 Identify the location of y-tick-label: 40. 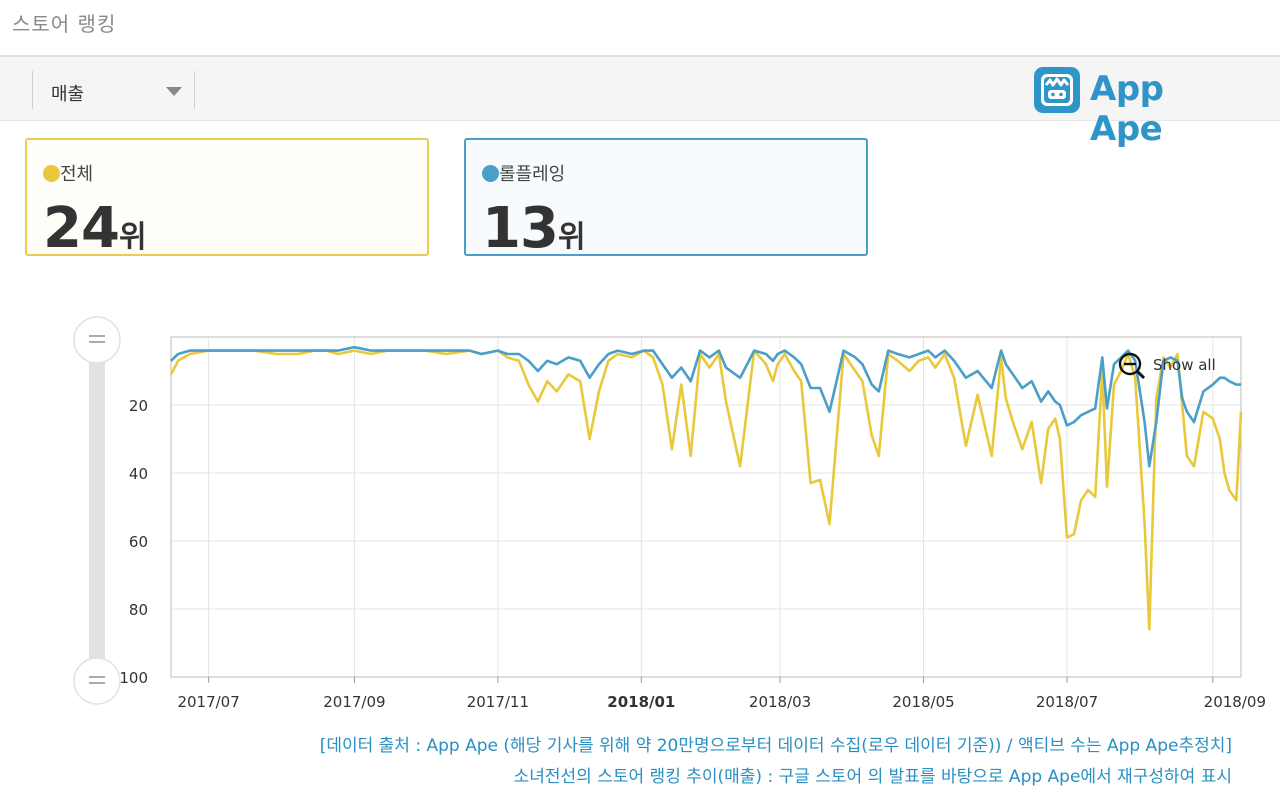
(138, 474).